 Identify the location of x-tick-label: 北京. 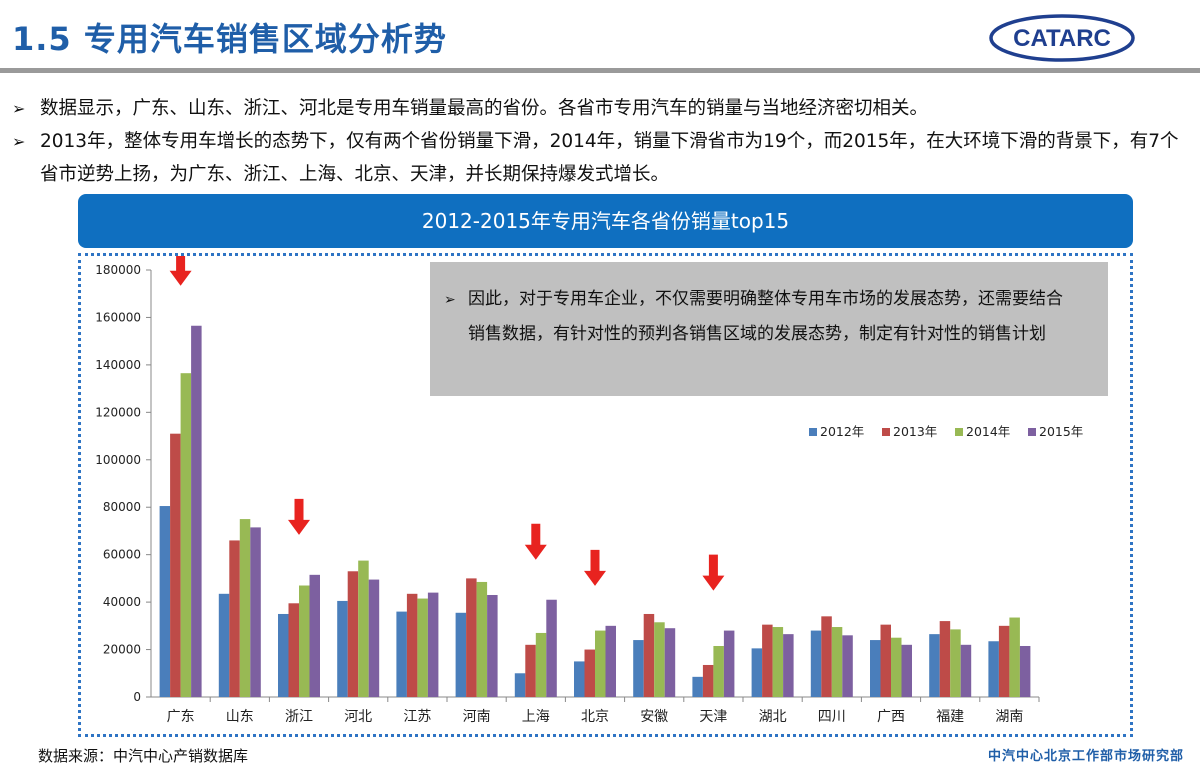
(595, 717).